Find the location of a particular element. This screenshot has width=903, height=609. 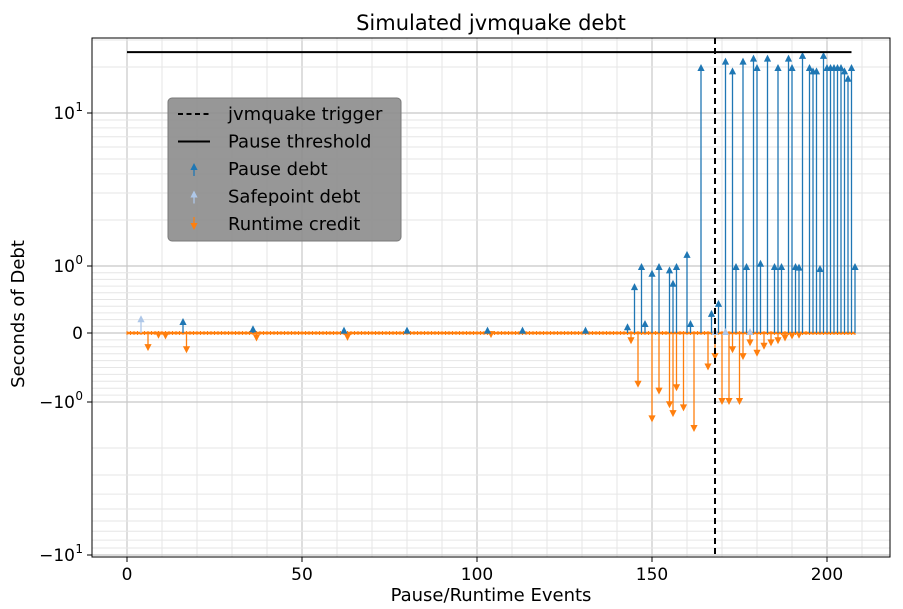

legend-box is located at coordinates (284, 169).